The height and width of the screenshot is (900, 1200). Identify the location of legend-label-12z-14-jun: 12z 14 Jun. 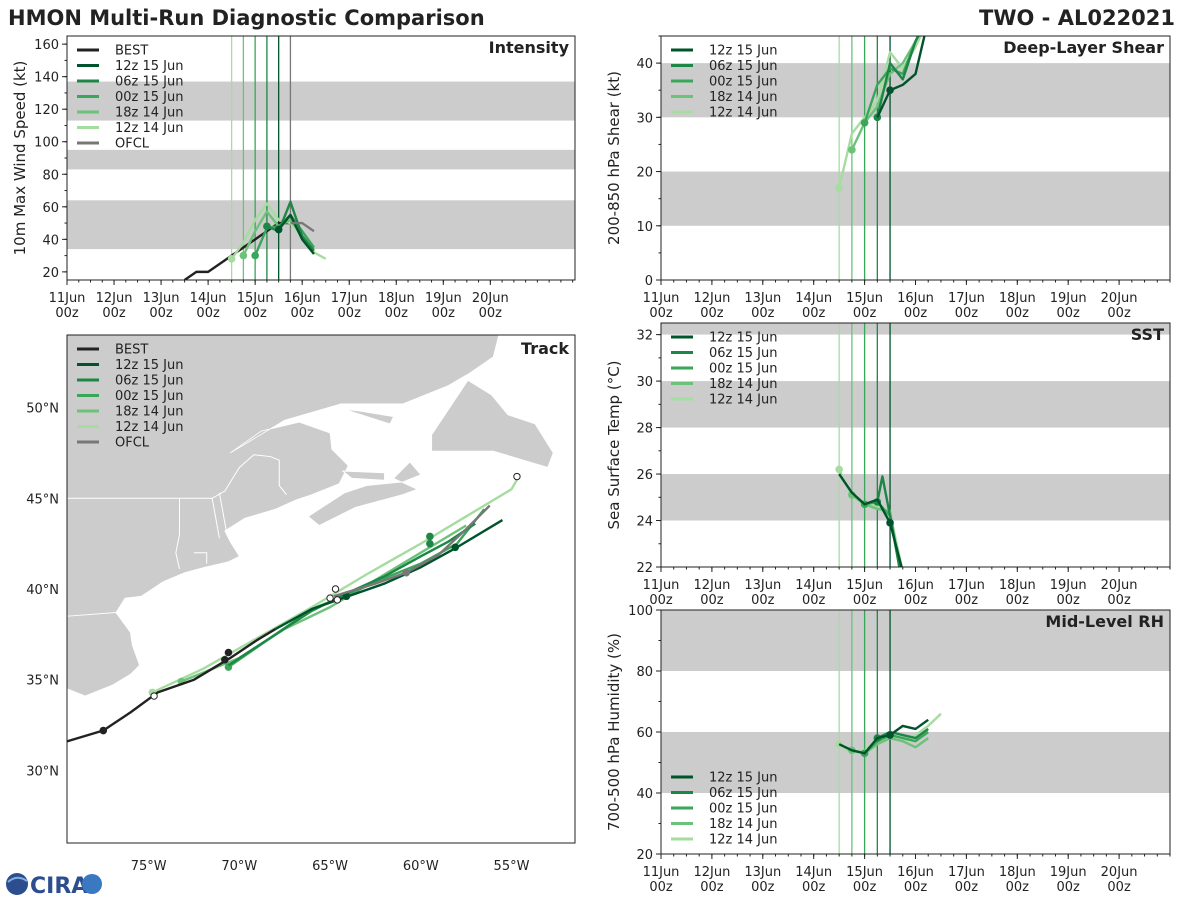
(743, 113).